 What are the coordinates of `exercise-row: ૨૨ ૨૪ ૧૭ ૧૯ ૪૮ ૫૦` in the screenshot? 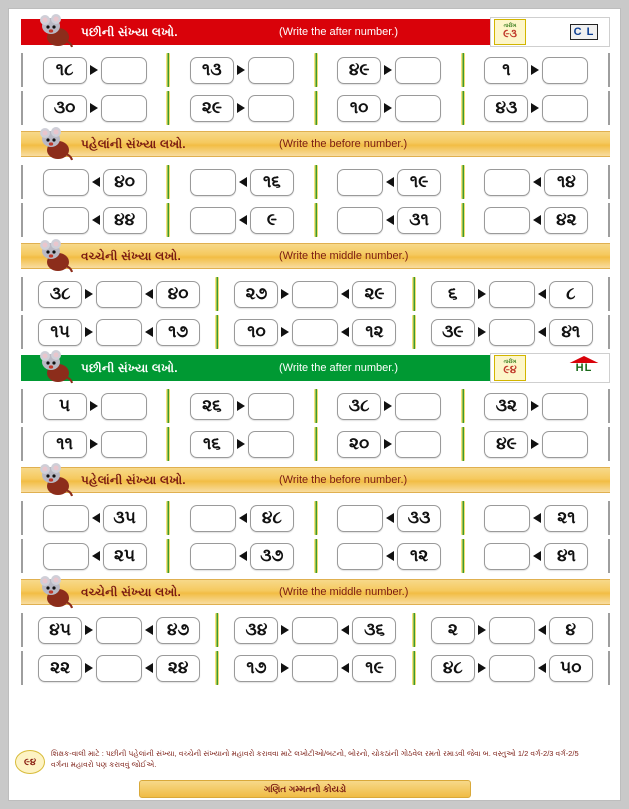 It's located at (315, 668).